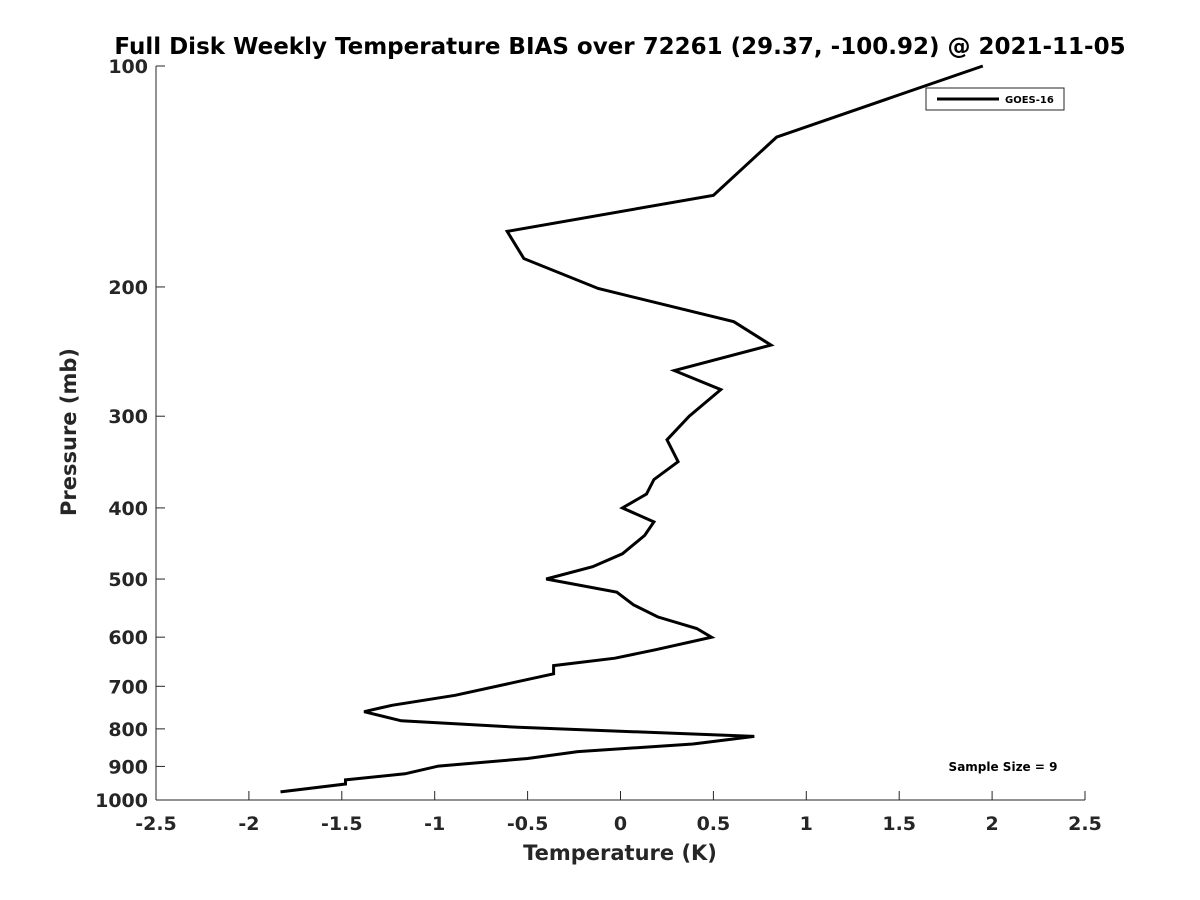  What do you see at coordinates (1003, 767) in the screenshot?
I see `sample-size-annotation: Sample Size = 9` at bounding box center [1003, 767].